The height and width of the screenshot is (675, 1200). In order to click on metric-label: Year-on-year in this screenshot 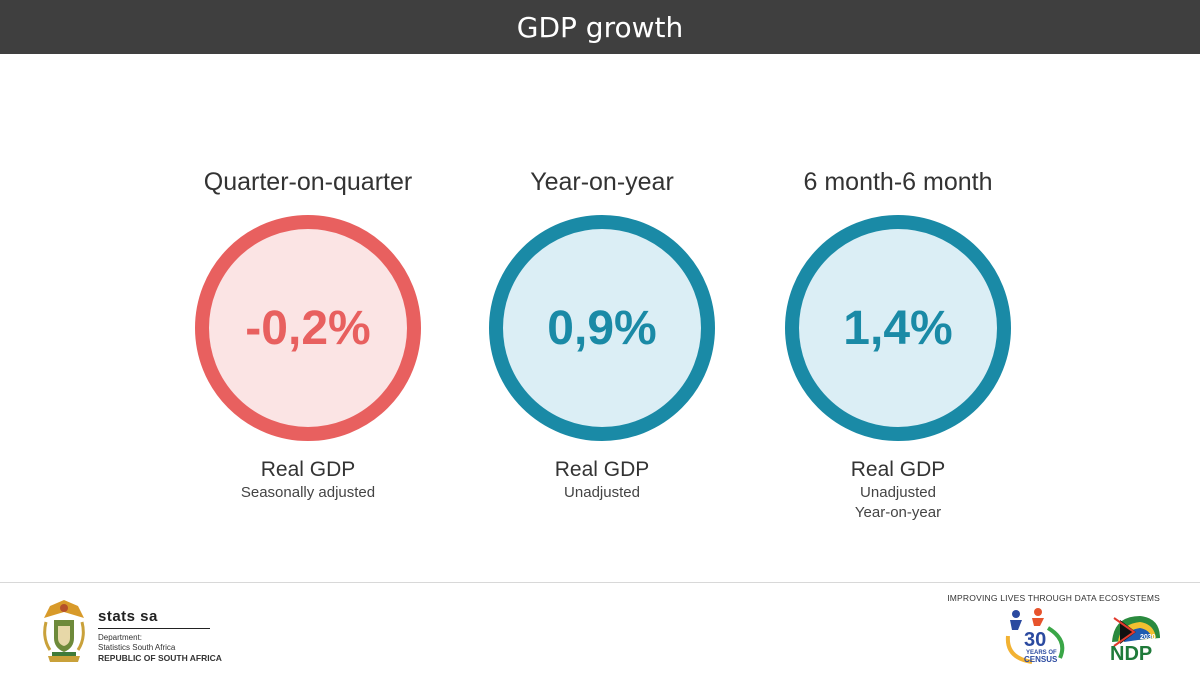, I will do `click(602, 182)`.